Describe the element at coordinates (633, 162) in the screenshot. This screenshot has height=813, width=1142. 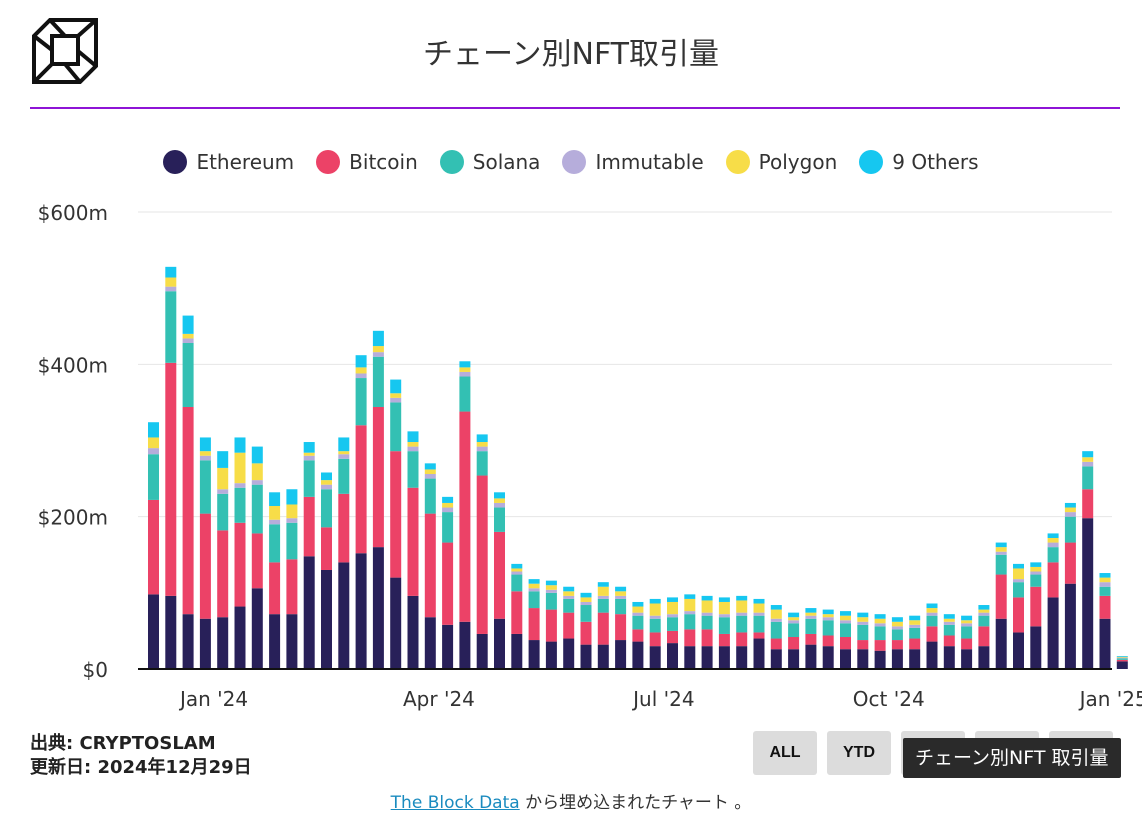
I see `legend-item-3: Immutable` at that location.